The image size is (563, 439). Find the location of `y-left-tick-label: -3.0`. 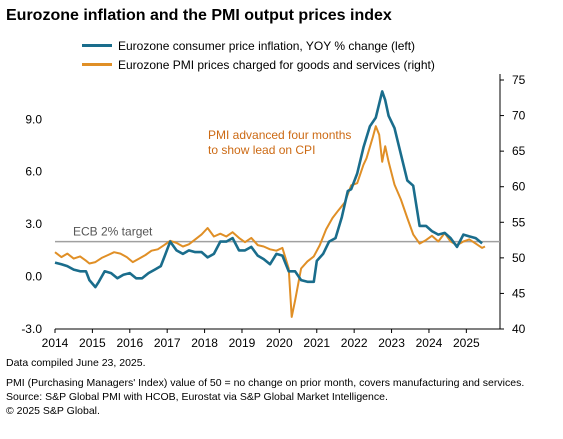

y-left-tick-label: -3.0 is located at coordinates (31, 329).